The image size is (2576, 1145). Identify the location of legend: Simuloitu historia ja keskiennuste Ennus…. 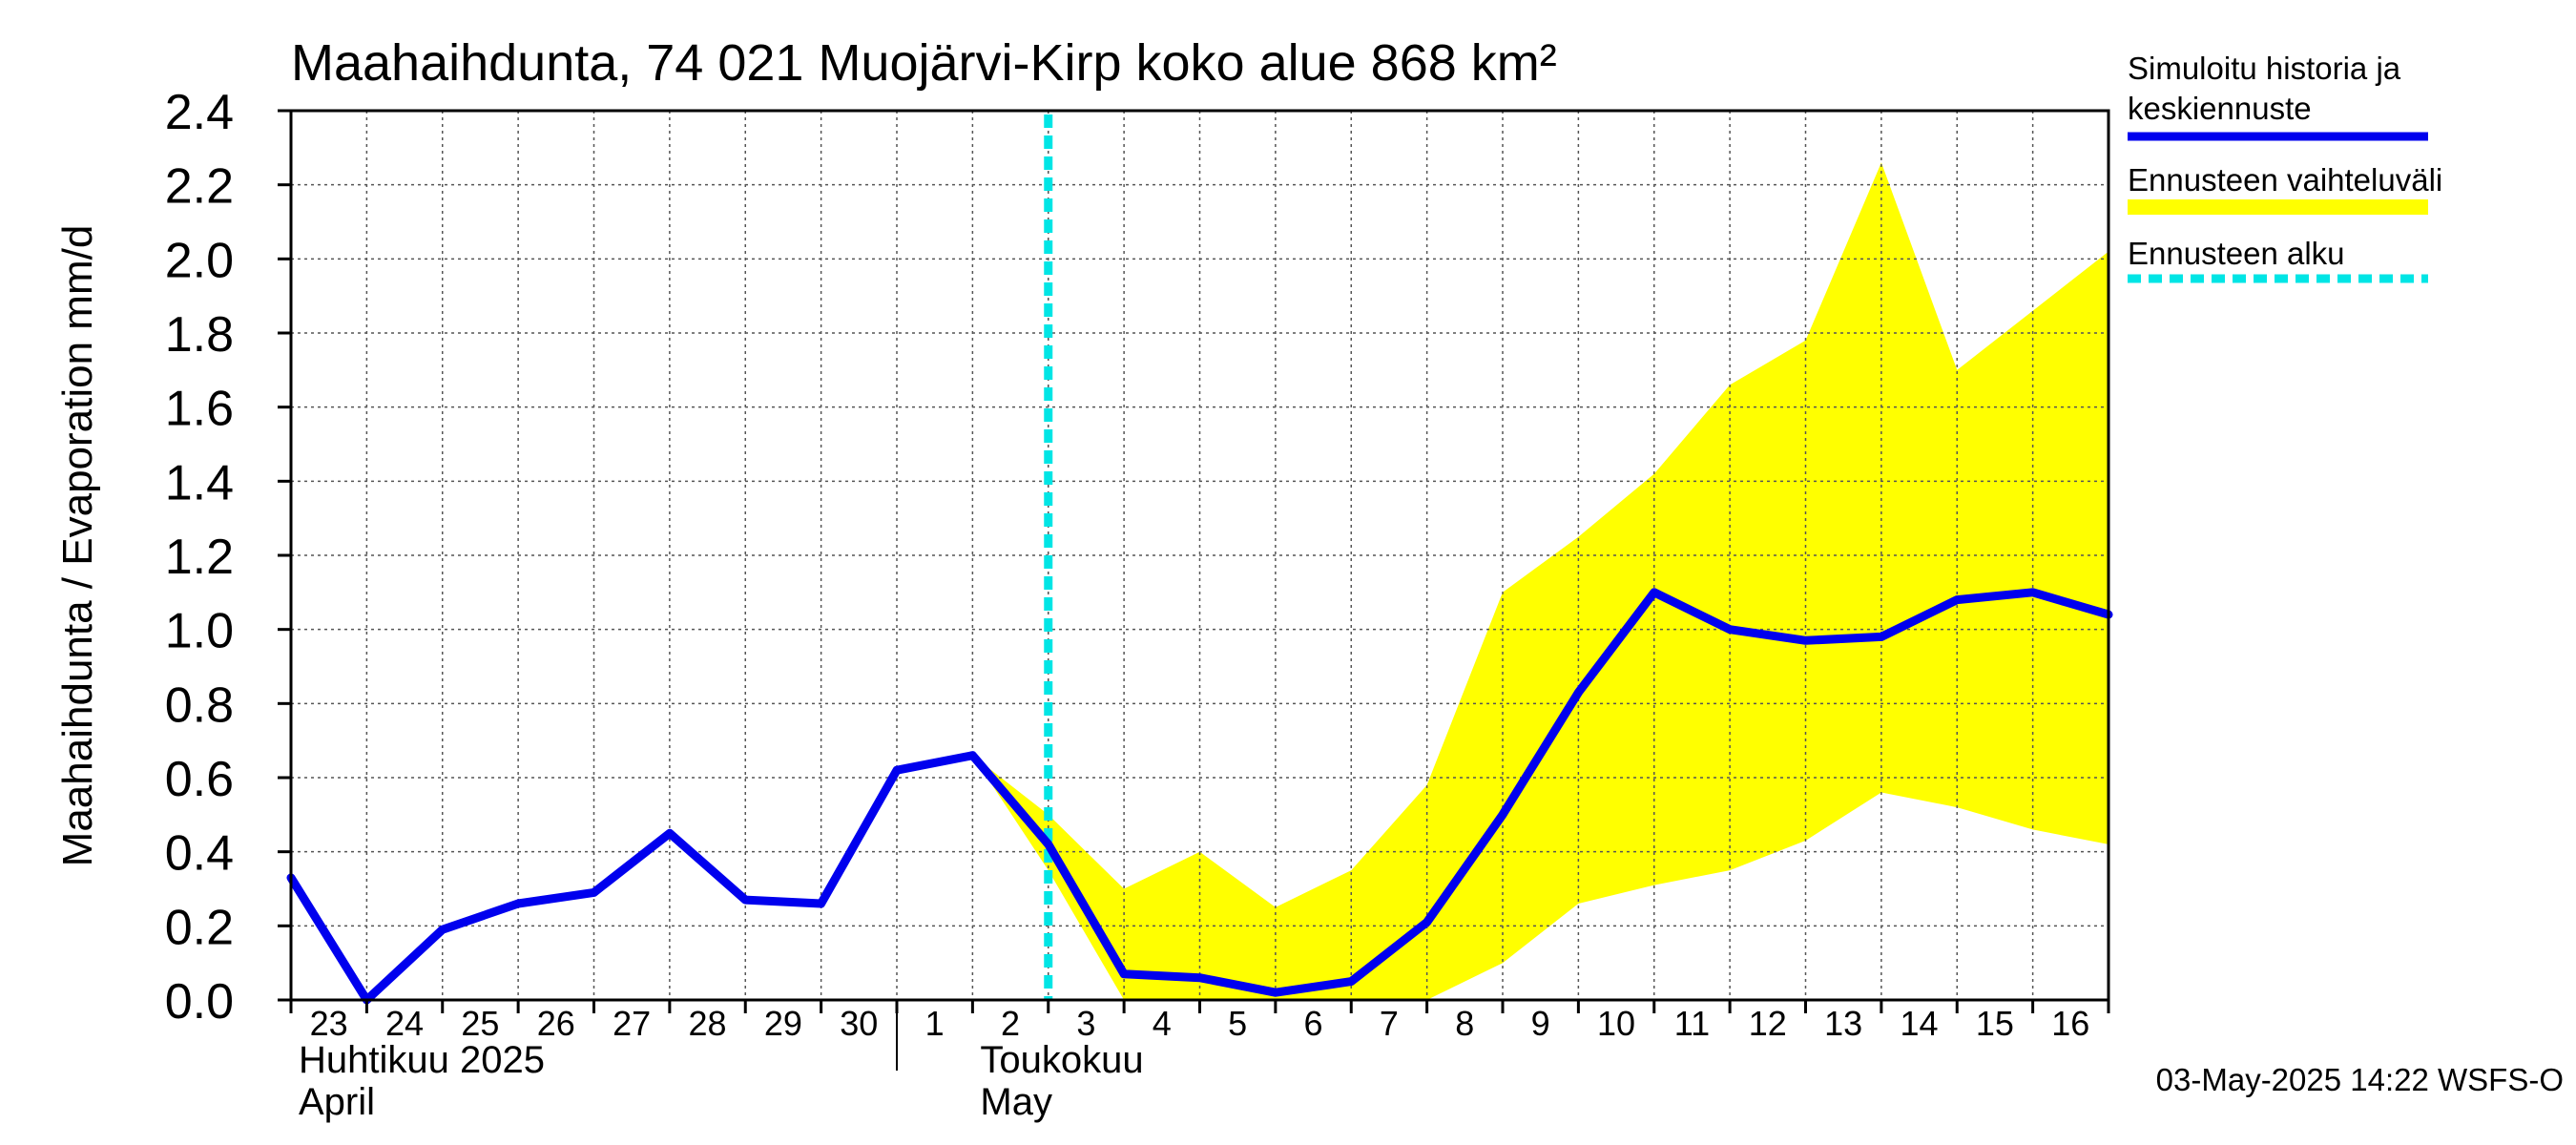
(2285, 167).